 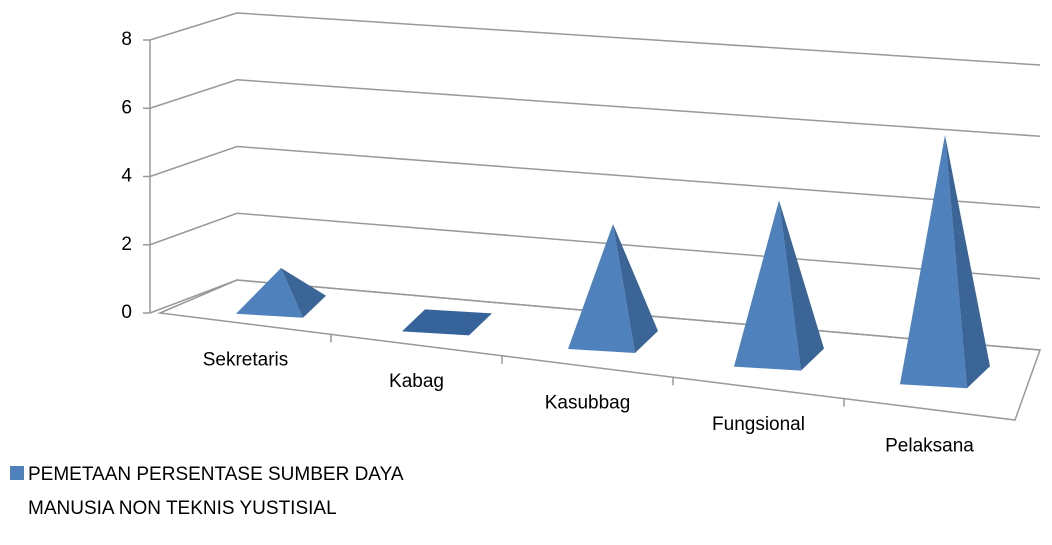 What do you see at coordinates (416, 381) in the screenshot?
I see `x-tick-label: Kabag` at bounding box center [416, 381].